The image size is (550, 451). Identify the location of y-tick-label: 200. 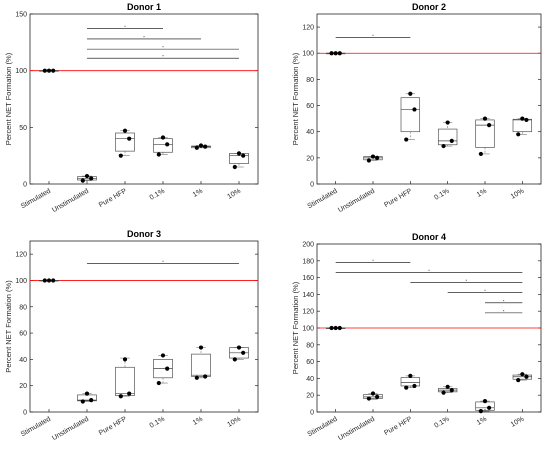
(308, 245).